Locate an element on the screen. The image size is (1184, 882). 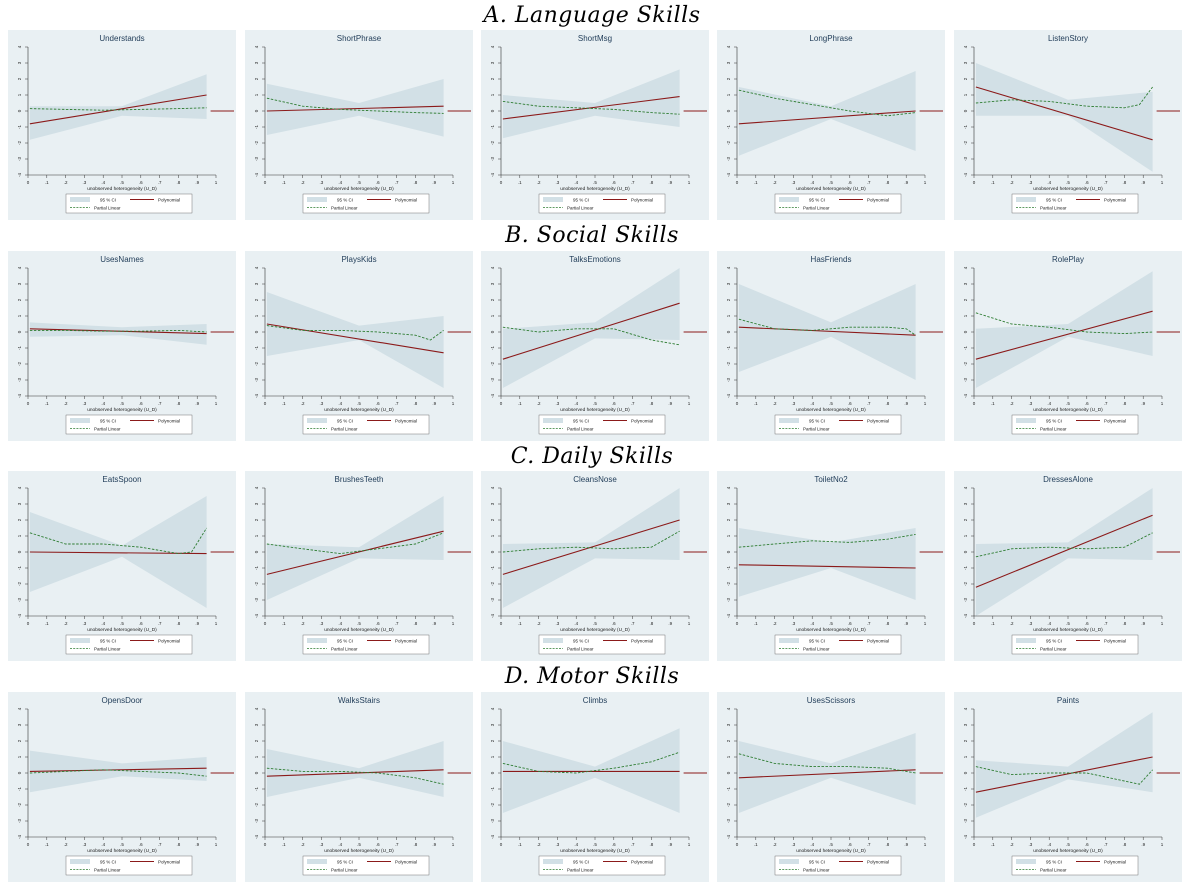
chart-title: UsesNames is located at coordinates (122, 259).